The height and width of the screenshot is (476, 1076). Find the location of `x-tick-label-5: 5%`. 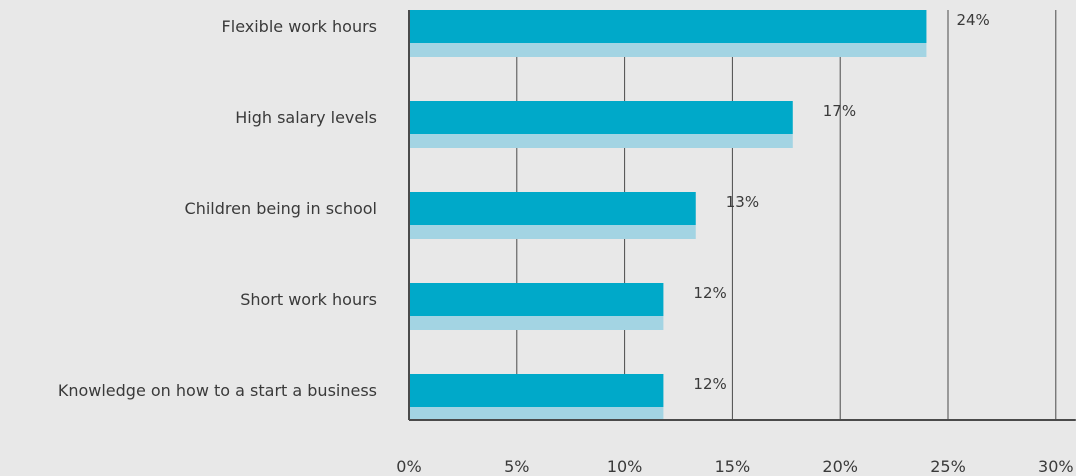

x-tick-label-5: 5% is located at coordinates (516, 466).